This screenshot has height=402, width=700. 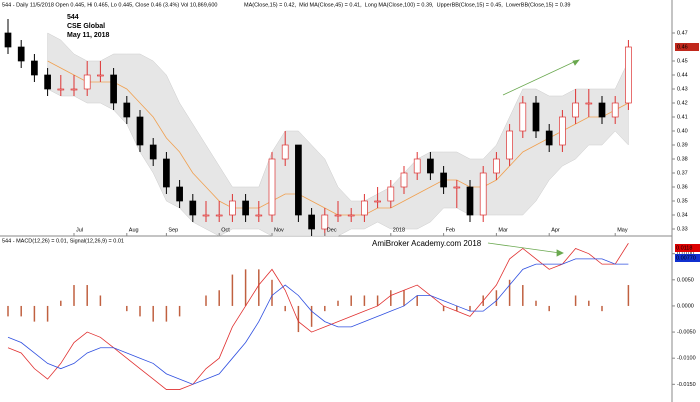 I want to click on y-tick-label: 0.33, so click(x=682, y=229).